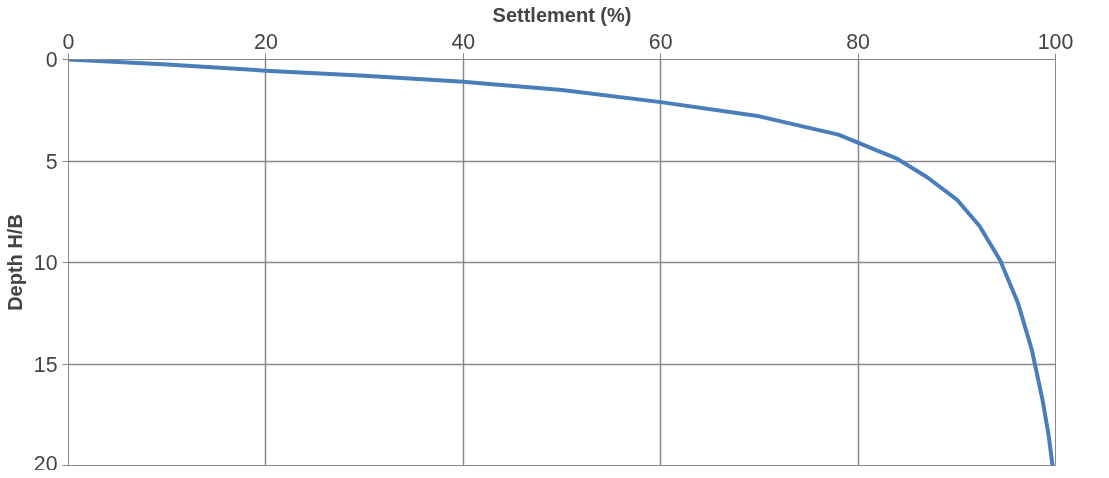 This screenshot has height=478, width=1109. What do you see at coordinates (1055, 41) in the screenshot?
I see `x-tick-label: 100` at bounding box center [1055, 41].